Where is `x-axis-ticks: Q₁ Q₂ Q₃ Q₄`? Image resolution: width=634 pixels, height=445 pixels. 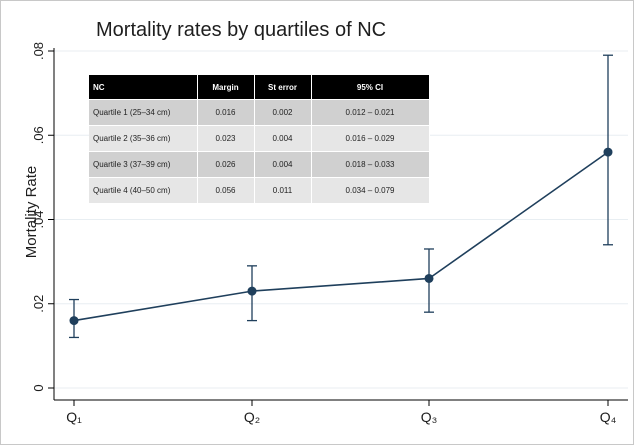 x-axis-ticks: Q₁ Q₂ Q₃ Q₄ is located at coordinates (341, 412).